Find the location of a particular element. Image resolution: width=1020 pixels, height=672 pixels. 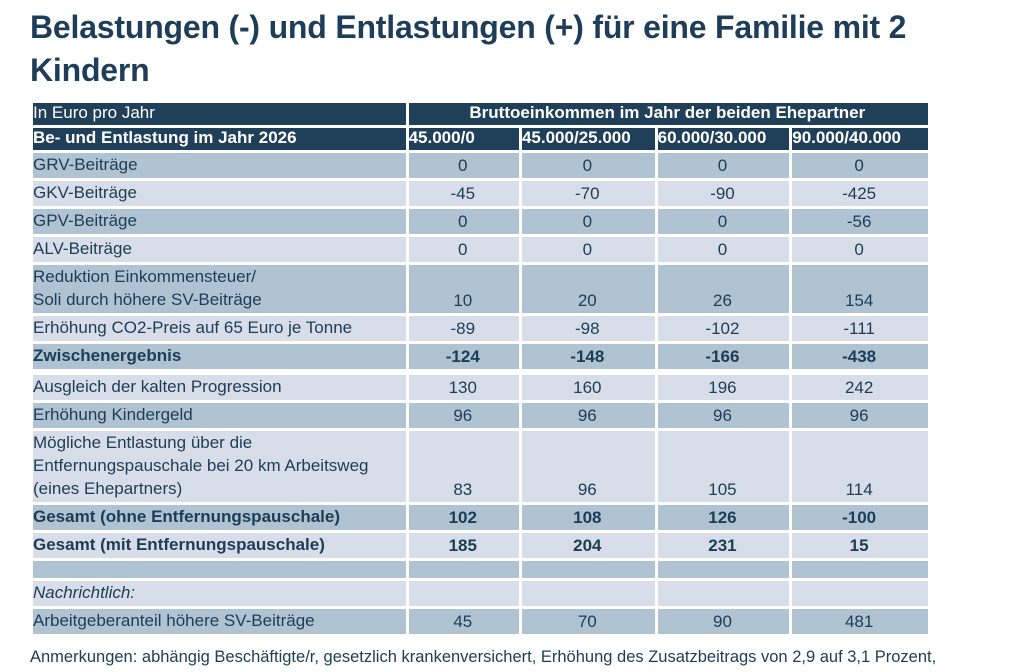

row-label: ALV-Beiträge is located at coordinates (219, 249).